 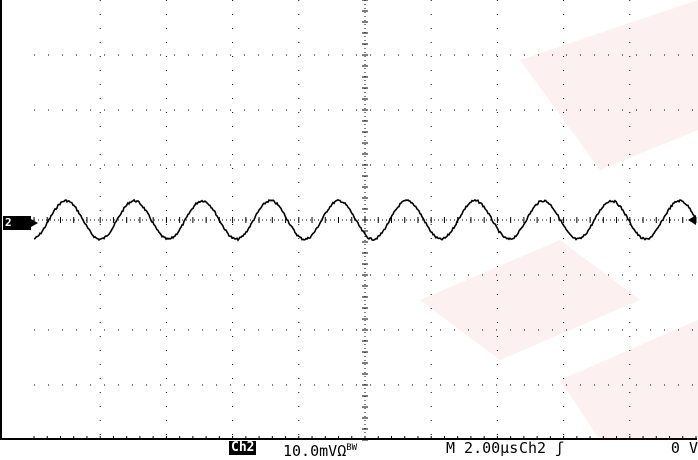 I want to click on trigger-source: Ch2, so click(x=533, y=448).